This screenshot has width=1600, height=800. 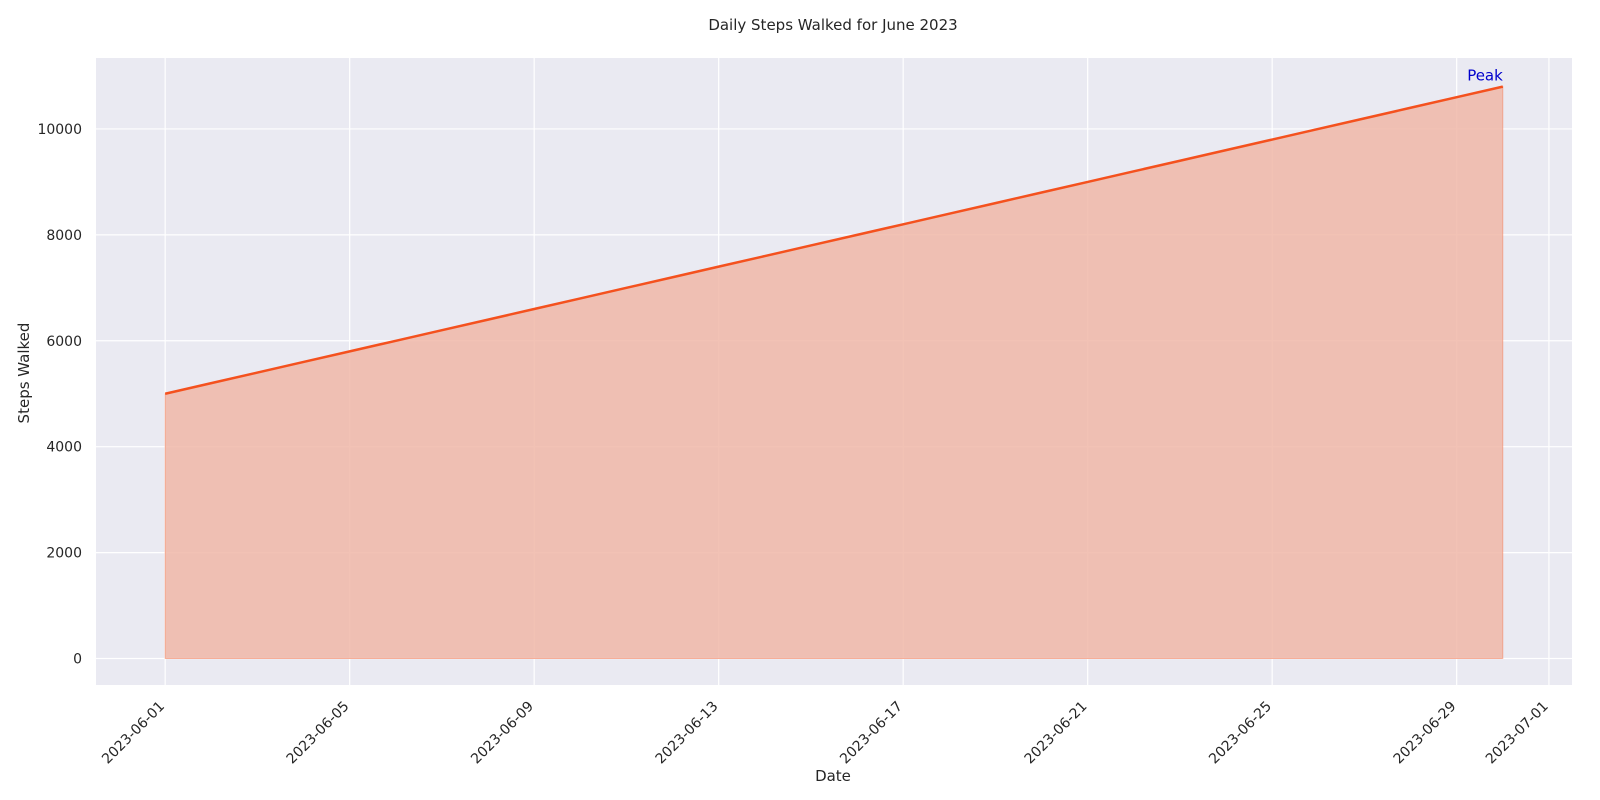 What do you see at coordinates (502, 733) in the screenshot?
I see `x-tick-label: 2023-06-09` at bounding box center [502, 733].